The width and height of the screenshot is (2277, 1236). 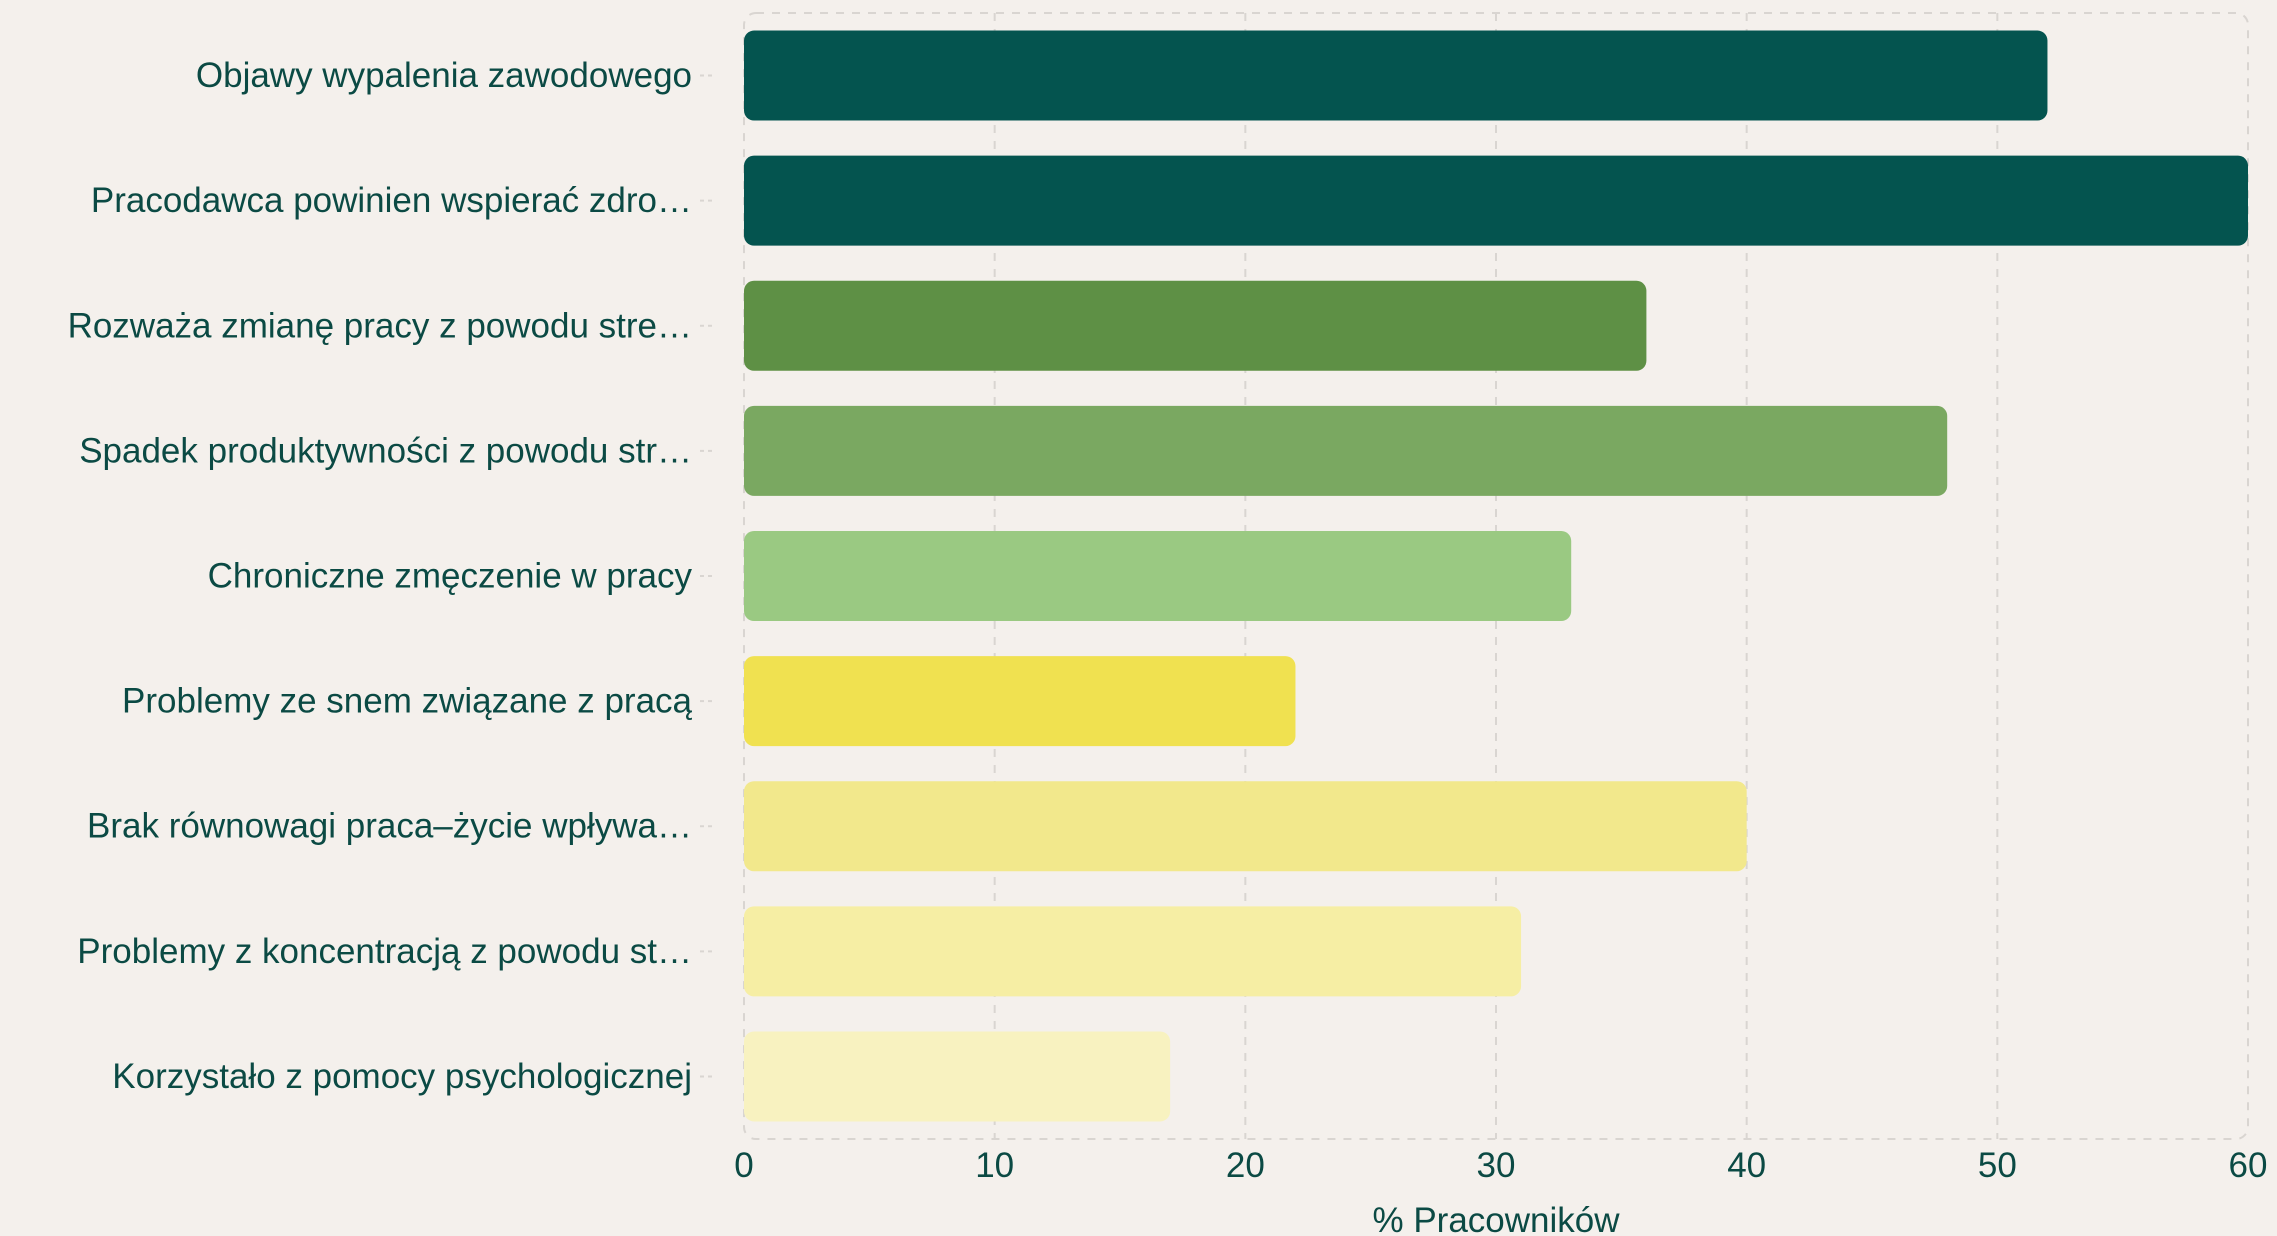 What do you see at coordinates (743, 1165) in the screenshot?
I see `x-tick-label: 0` at bounding box center [743, 1165].